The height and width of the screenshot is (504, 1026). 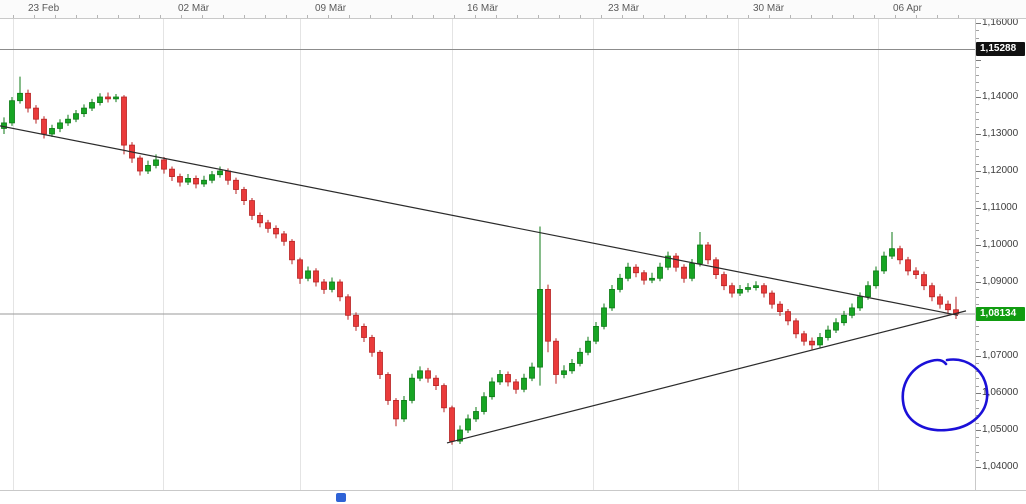 I want to click on time-axis-label: 16 Mär, so click(x=483, y=8).